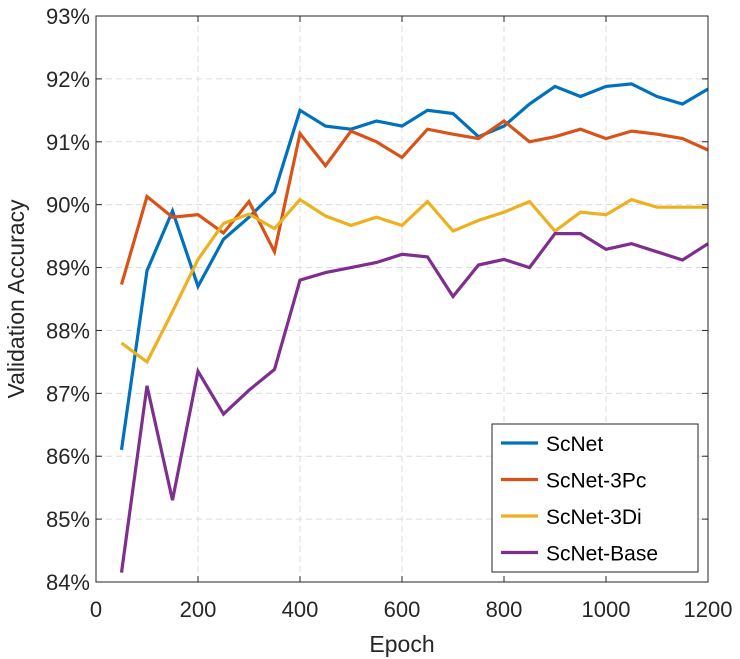 This screenshot has height=659, width=740. I want to click on y-tick-label: 88%, so click(68, 330).